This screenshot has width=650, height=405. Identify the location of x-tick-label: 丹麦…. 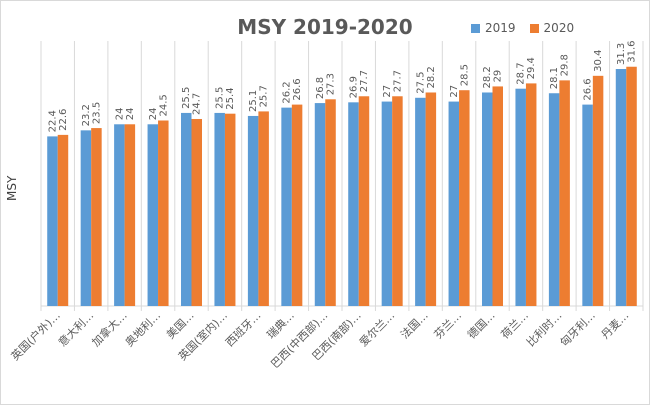
(615, 325).